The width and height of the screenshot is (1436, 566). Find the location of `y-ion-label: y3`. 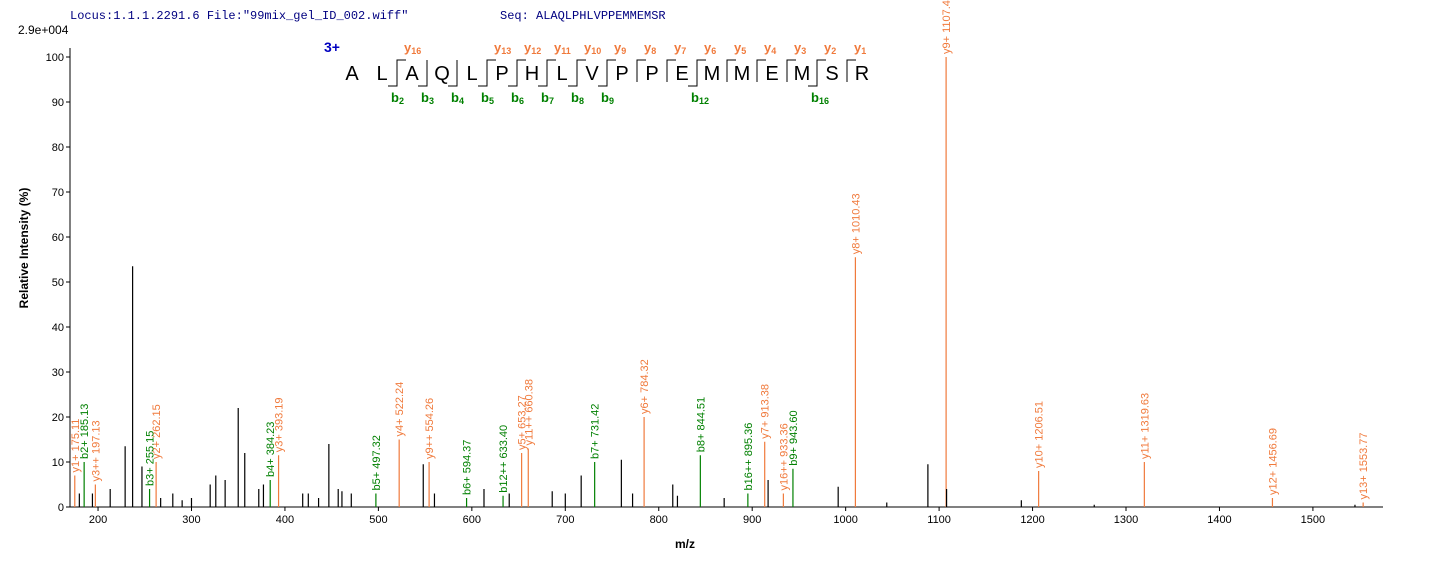

y-ion-label: y3 is located at coordinates (800, 48).